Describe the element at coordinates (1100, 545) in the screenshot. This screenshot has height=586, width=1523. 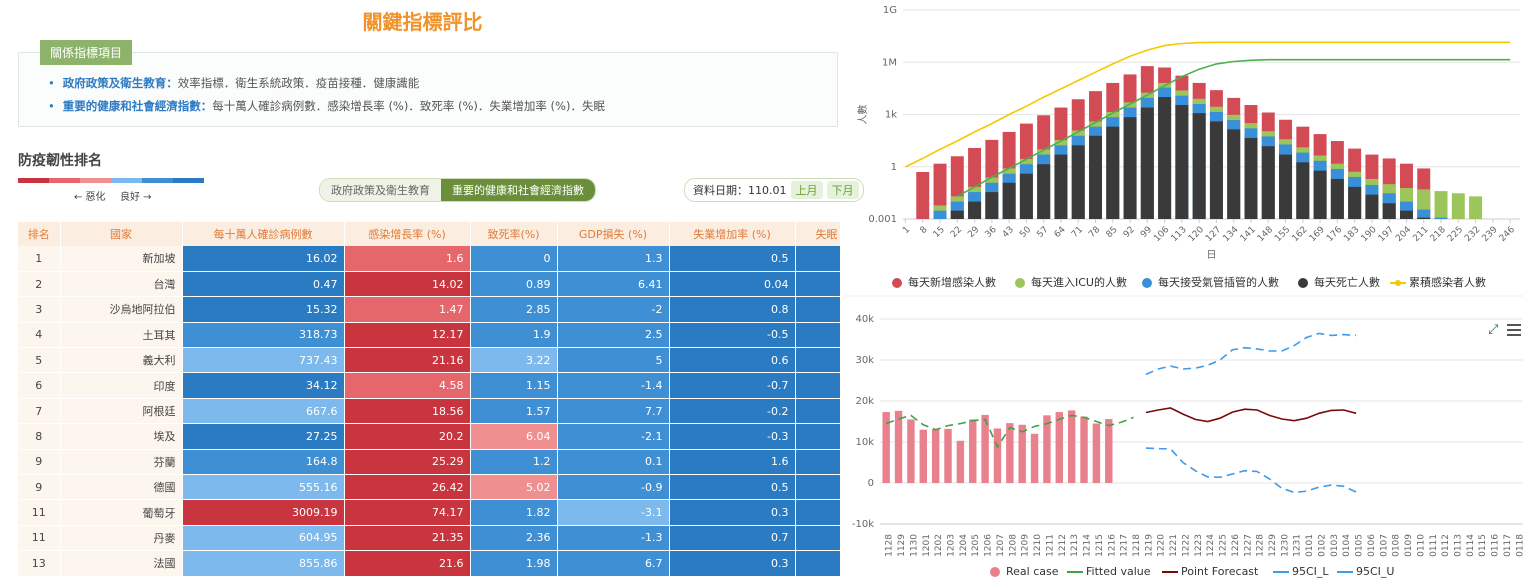
I see `x-tick-label: 1215` at that location.